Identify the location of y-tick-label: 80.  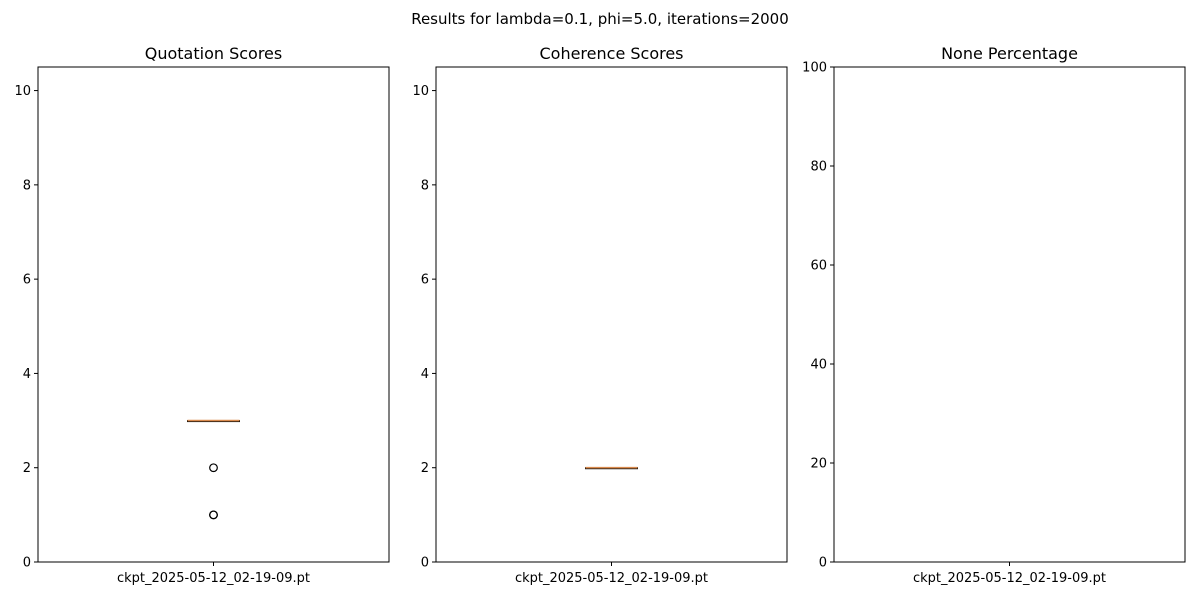
(818, 167).